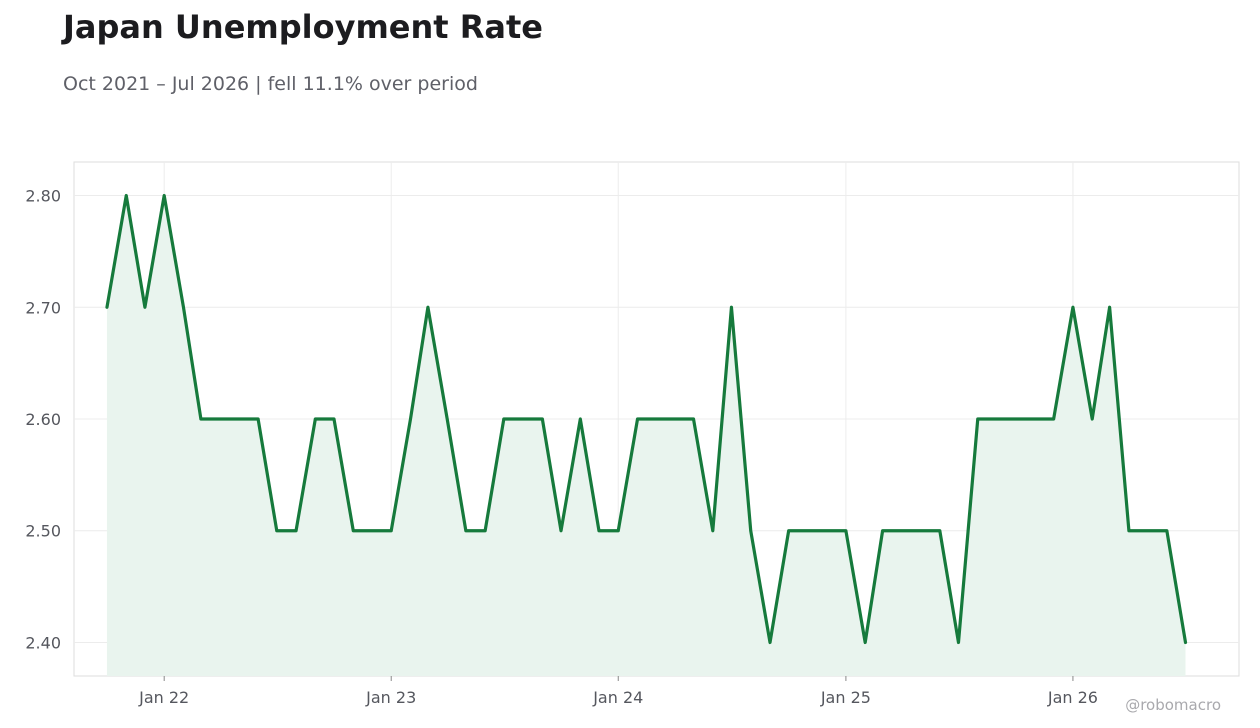 The width and height of the screenshot is (1260, 728). I want to click on y-tick-label: 2.60, so click(43, 419).